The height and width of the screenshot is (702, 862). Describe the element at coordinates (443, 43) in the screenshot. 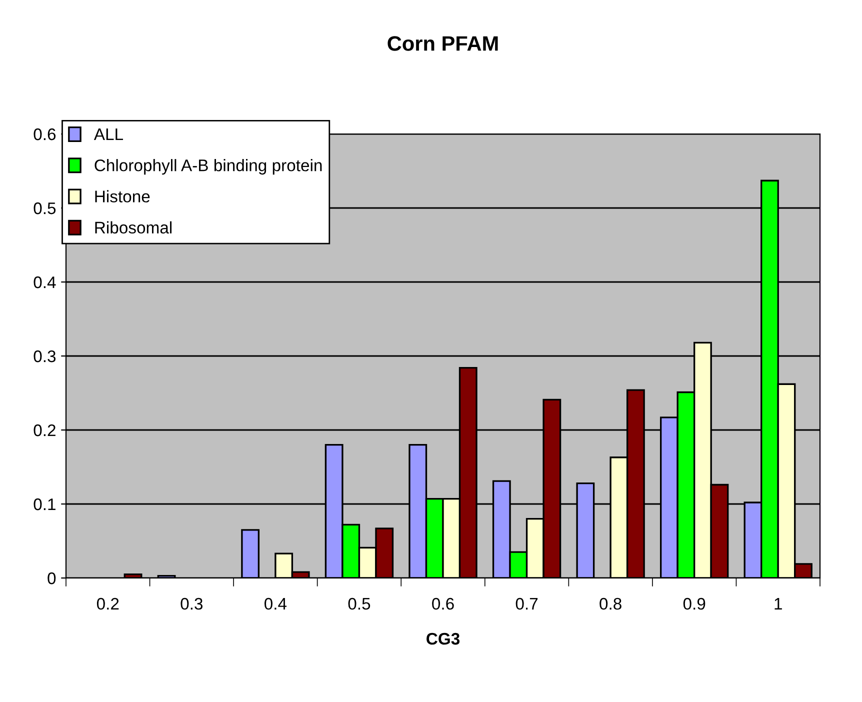

I see `chart-title: Corn PFAM` at that location.